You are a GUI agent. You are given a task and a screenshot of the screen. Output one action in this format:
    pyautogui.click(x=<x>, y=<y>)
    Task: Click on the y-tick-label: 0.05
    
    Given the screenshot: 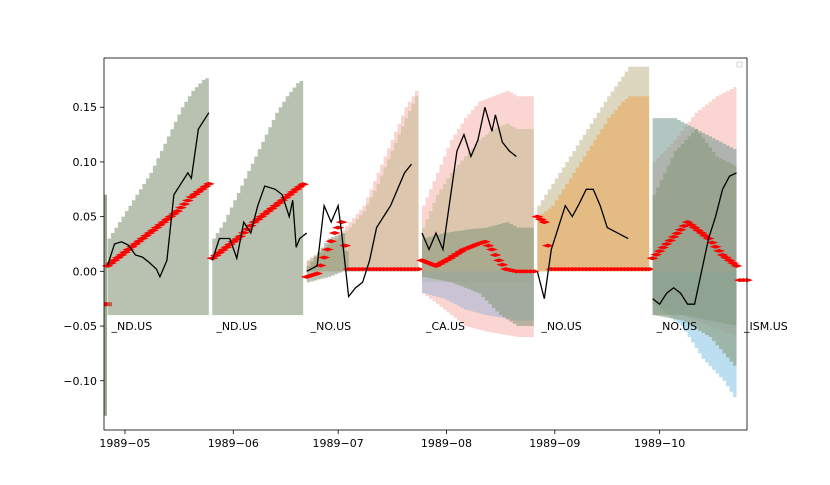 What is the action you would take?
    pyautogui.click(x=85, y=217)
    